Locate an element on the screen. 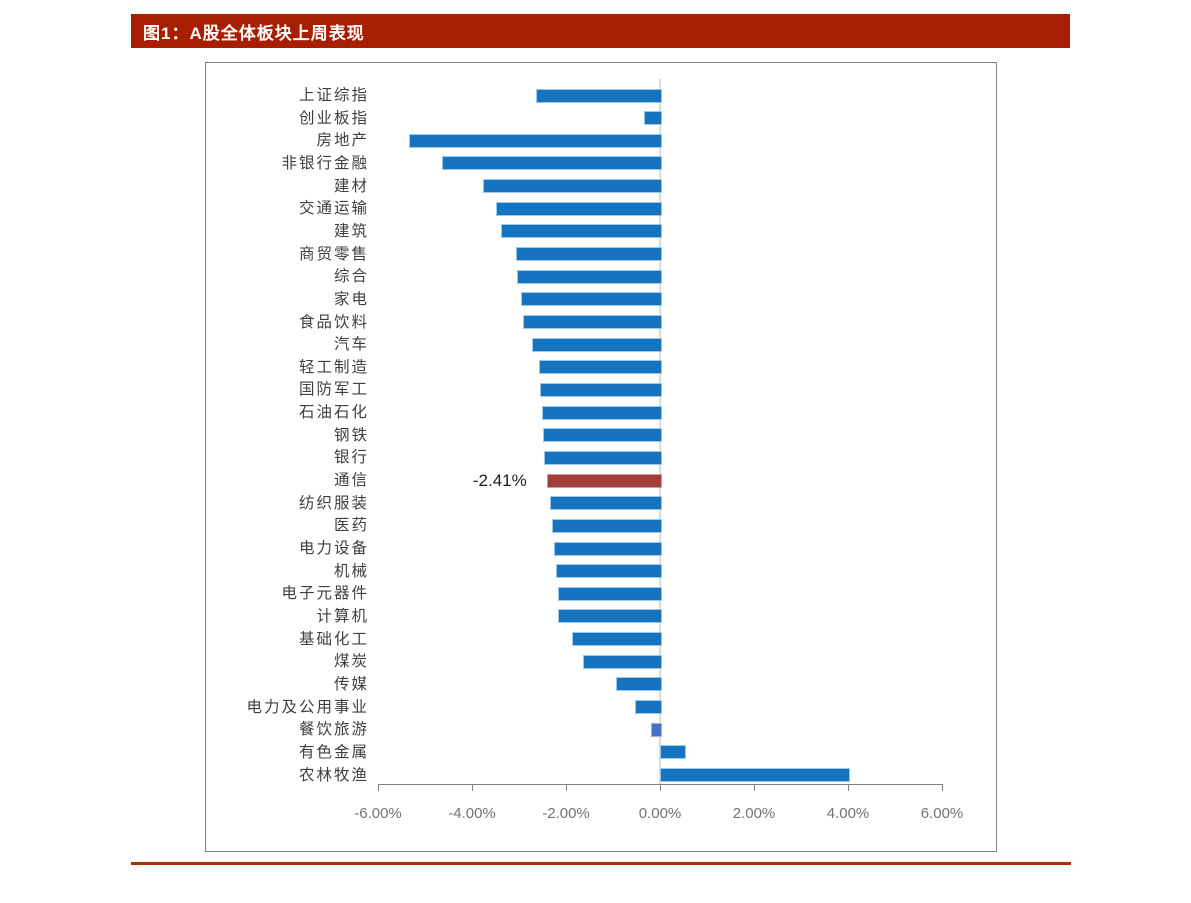 The height and width of the screenshot is (903, 1191). category-label: 农林牧渔 is located at coordinates (333, 775).